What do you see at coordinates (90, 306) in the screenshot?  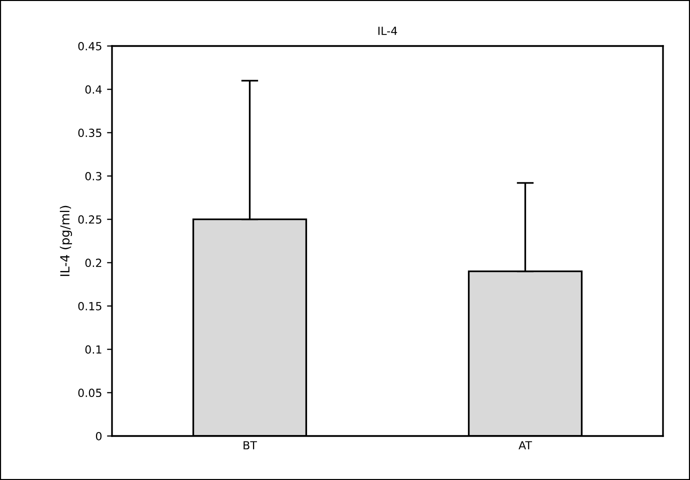 I see `y-tick-label: 0.15` at bounding box center [90, 306].